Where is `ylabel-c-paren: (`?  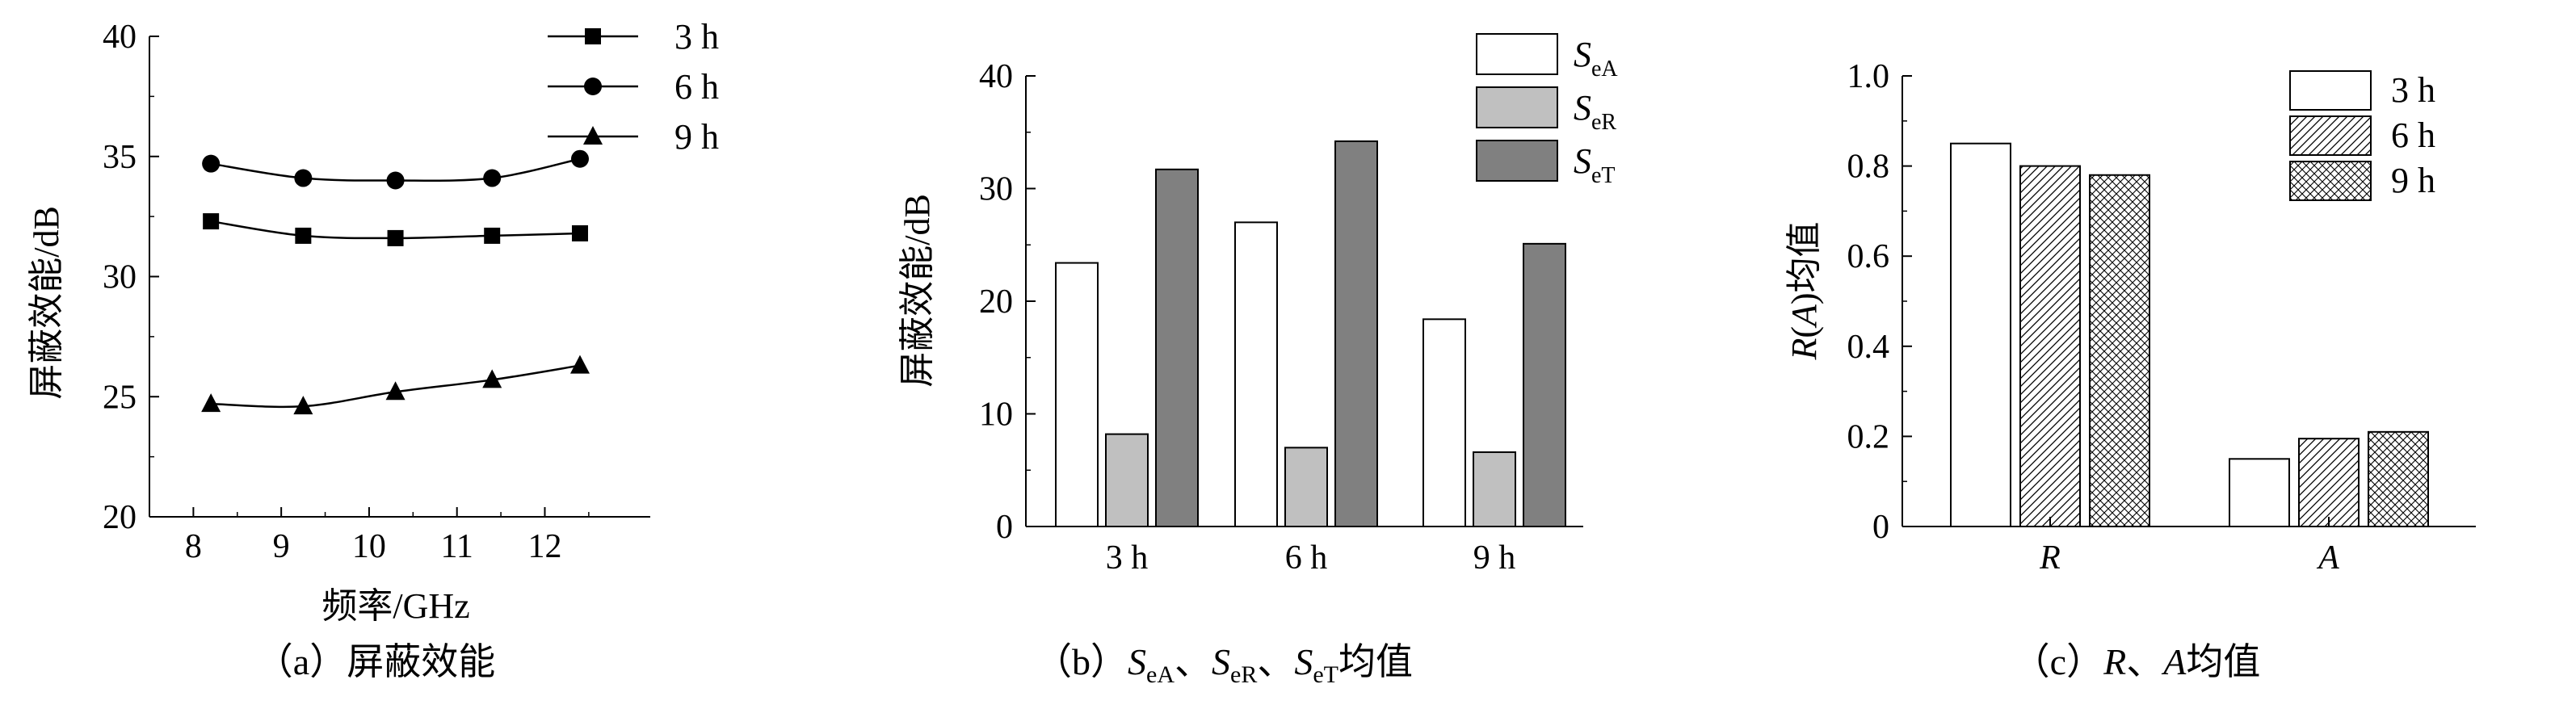 ylabel-c-paren: ( is located at coordinates (1804, 332).